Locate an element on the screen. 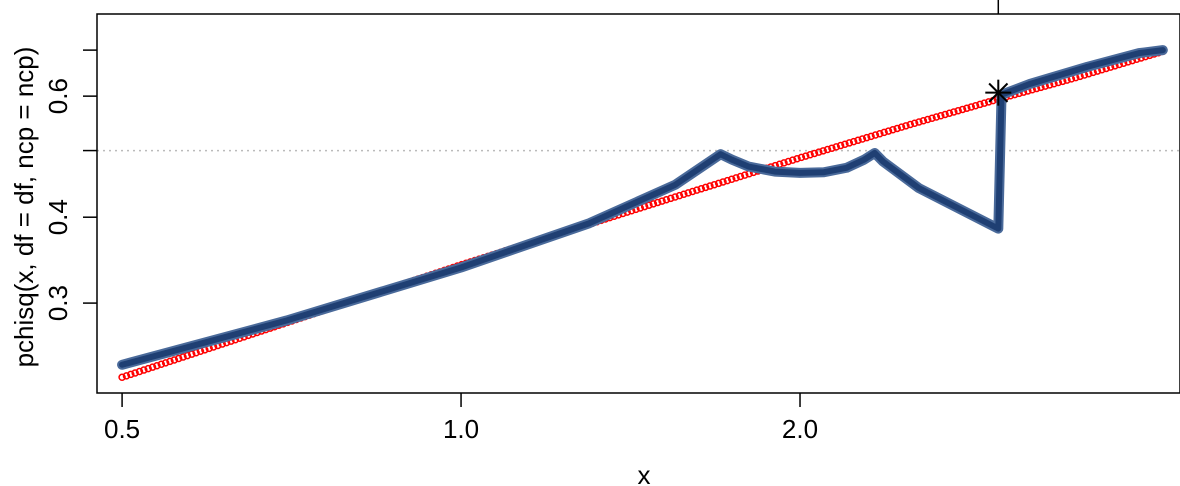  x-tick-label: 1.0 is located at coordinates (461, 429).